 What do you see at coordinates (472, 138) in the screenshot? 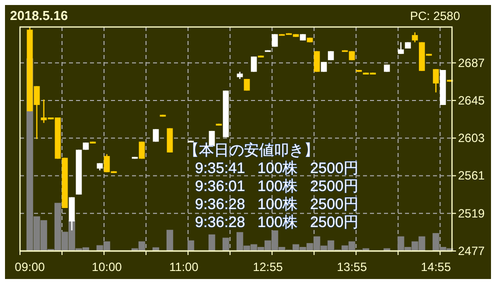
I see `y-tick-label: 2603` at bounding box center [472, 138].